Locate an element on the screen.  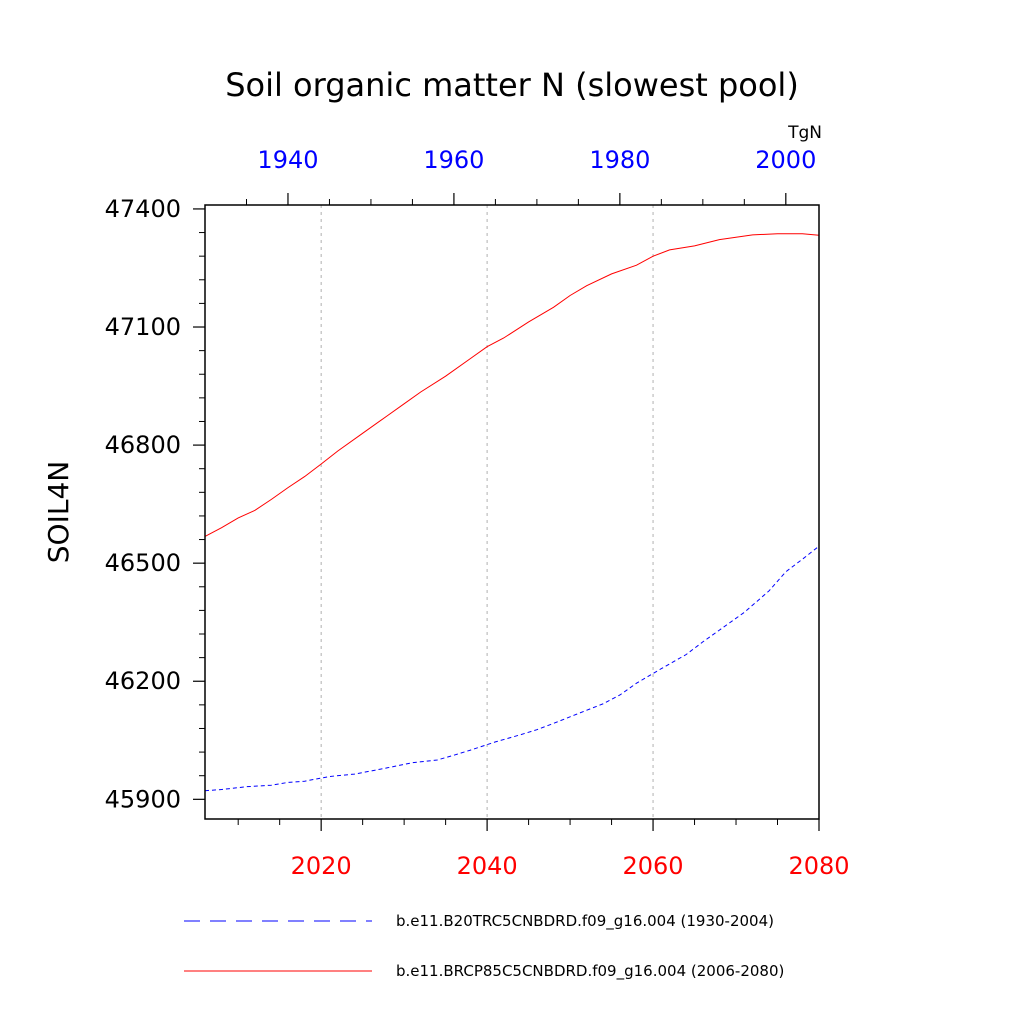
units-label: TgN is located at coordinates (804, 133).